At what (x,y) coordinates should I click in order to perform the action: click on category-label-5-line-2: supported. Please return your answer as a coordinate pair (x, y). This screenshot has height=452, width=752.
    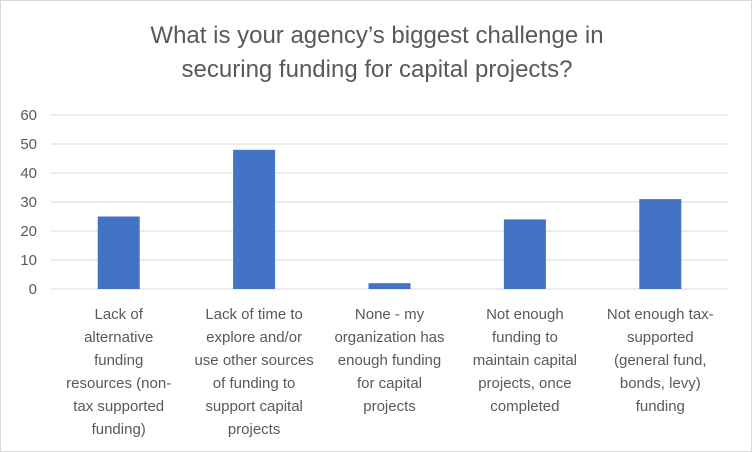
    Looking at the image, I should click on (660, 337).